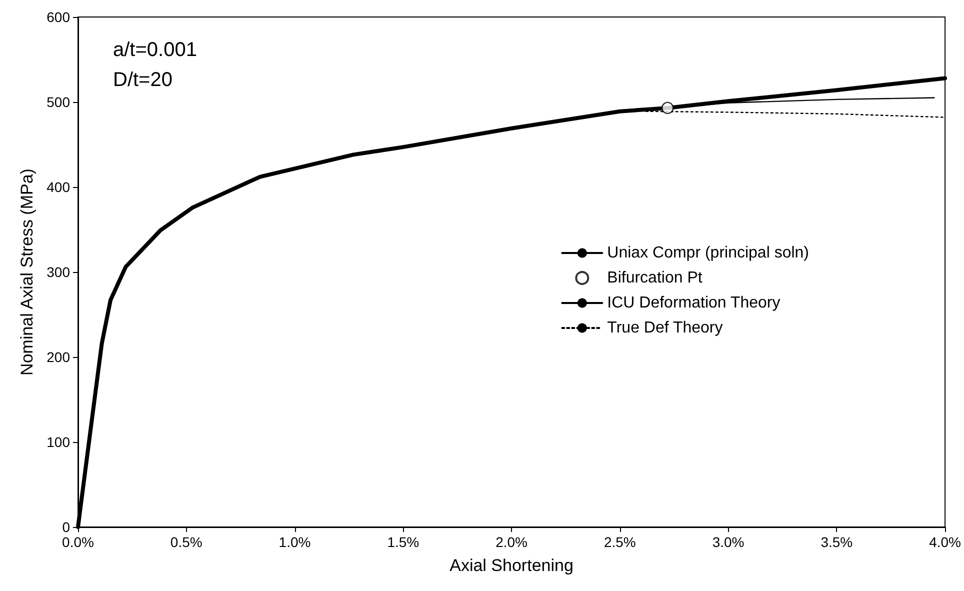 This screenshot has width=964, height=591. I want to click on x-tick-label: 0.5%, so click(186, 542).